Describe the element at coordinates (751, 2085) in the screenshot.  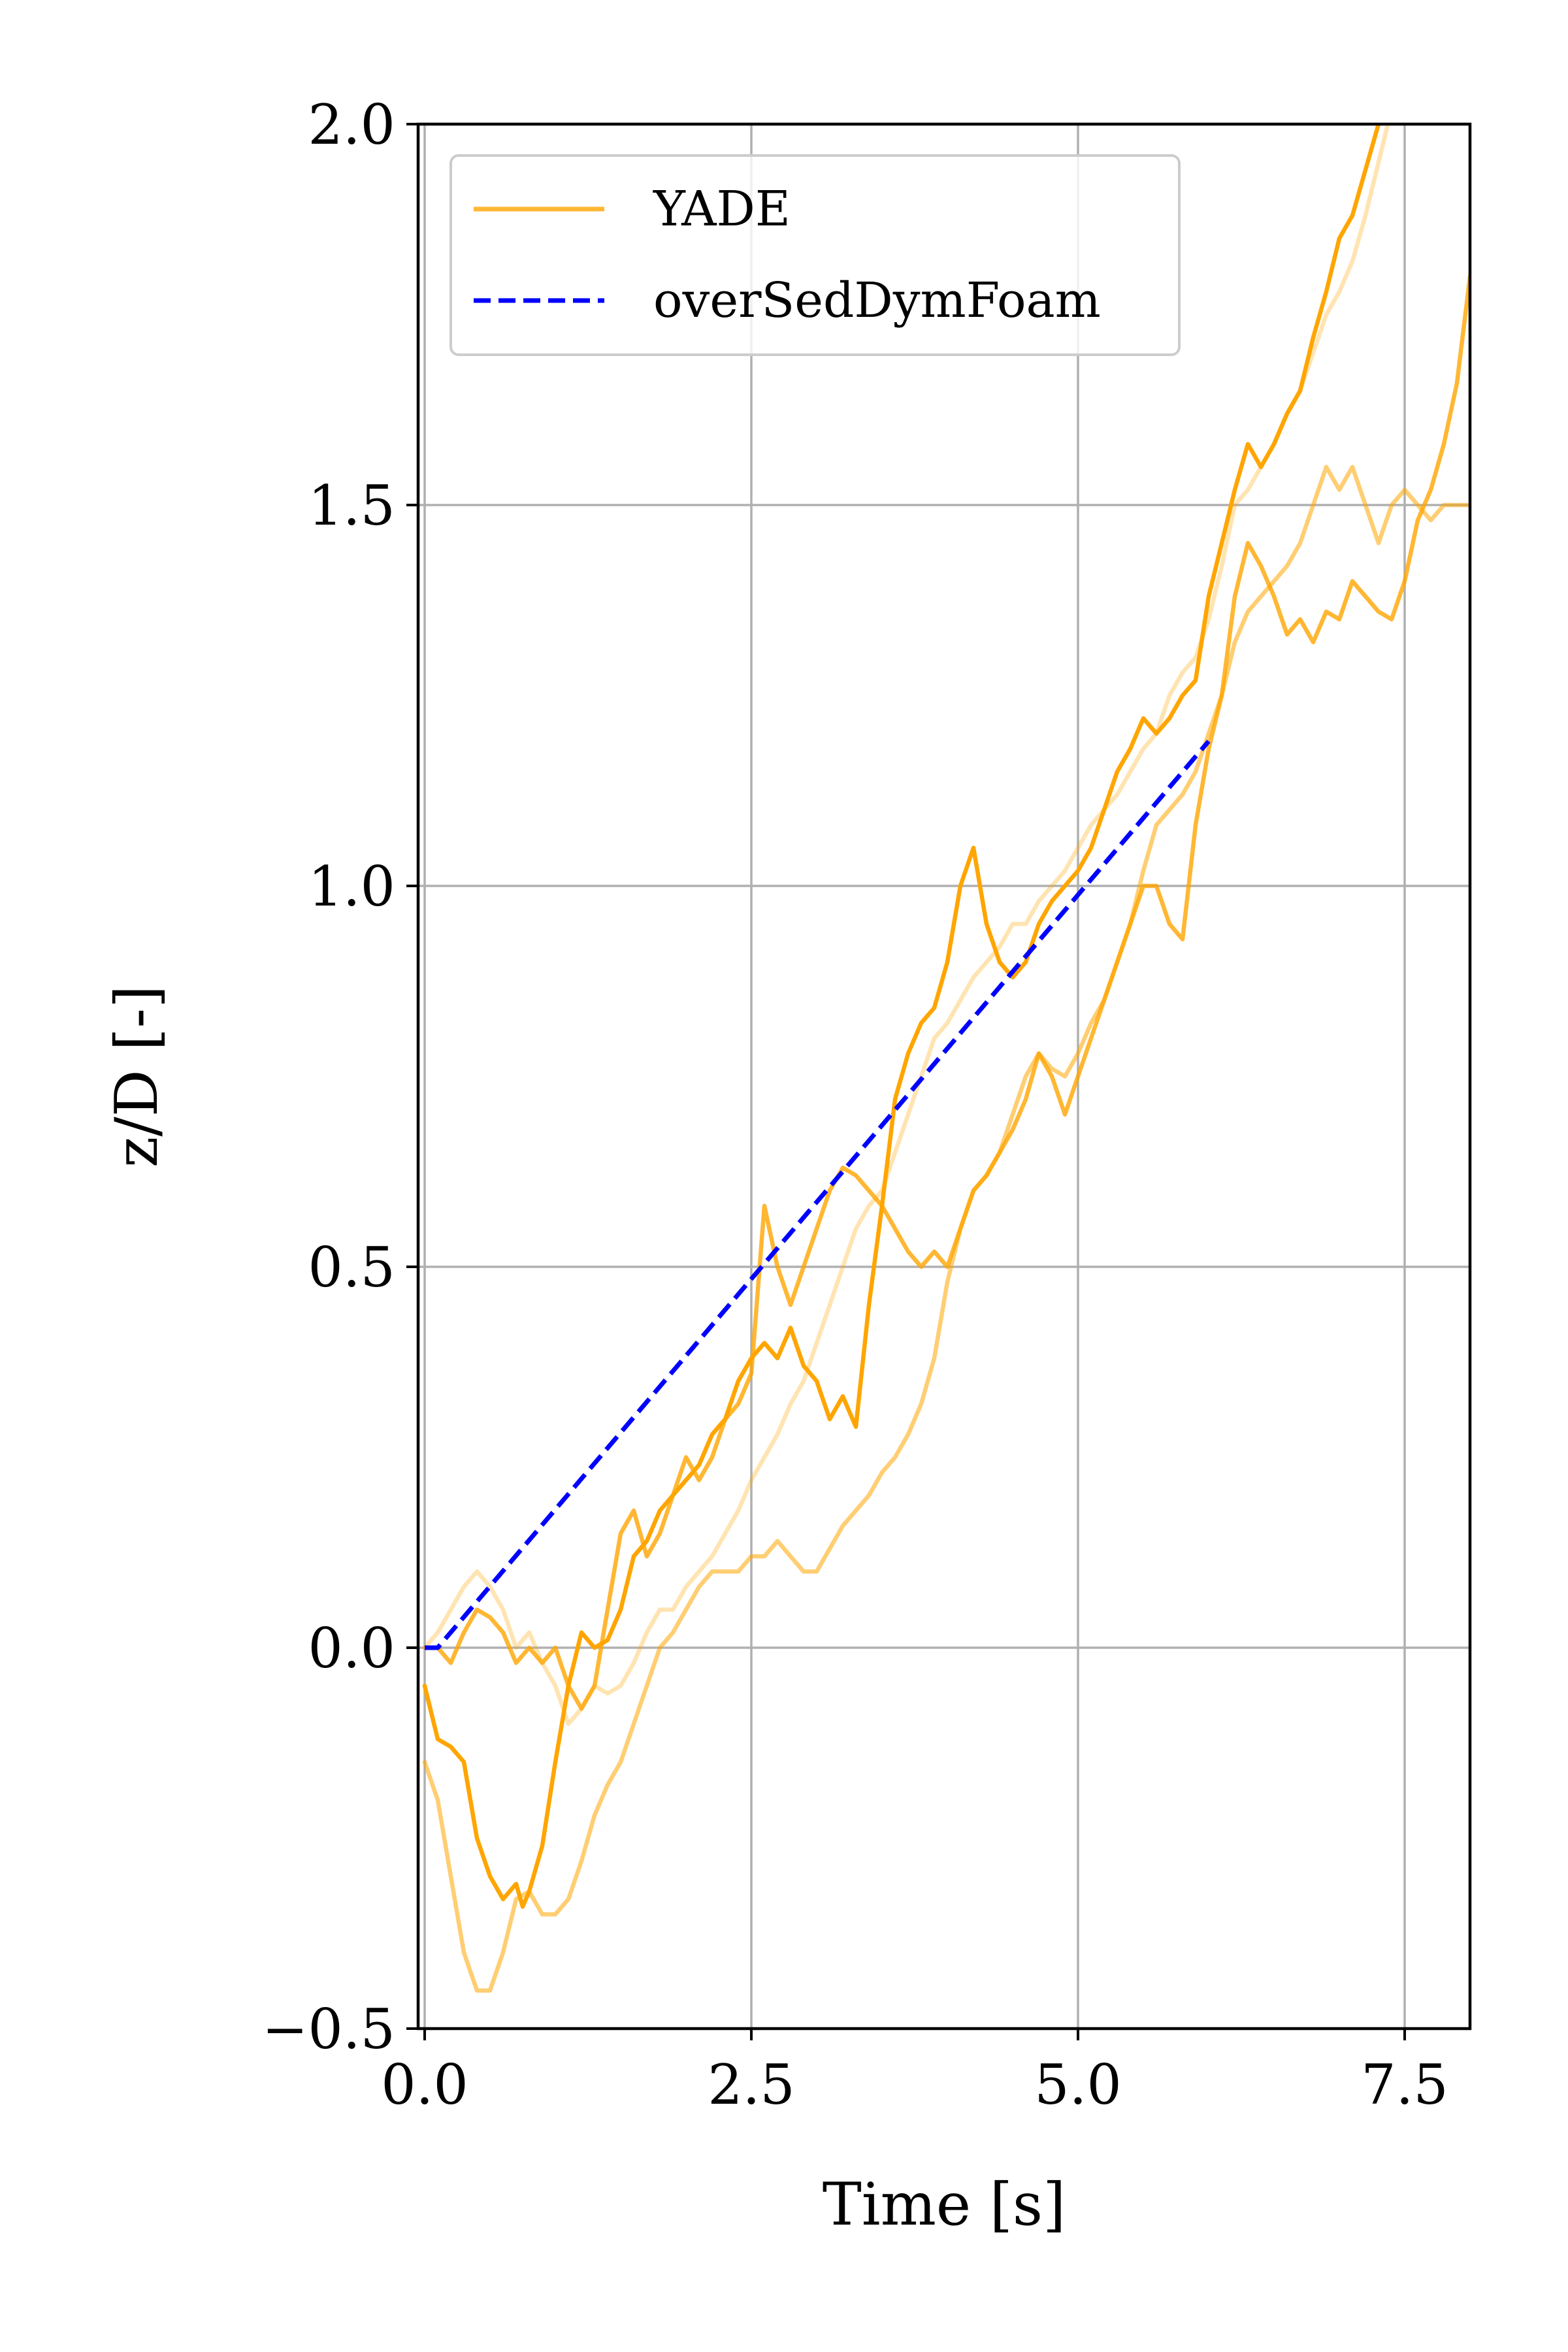
I see `x-tick-label-1: 2.5` at that location.